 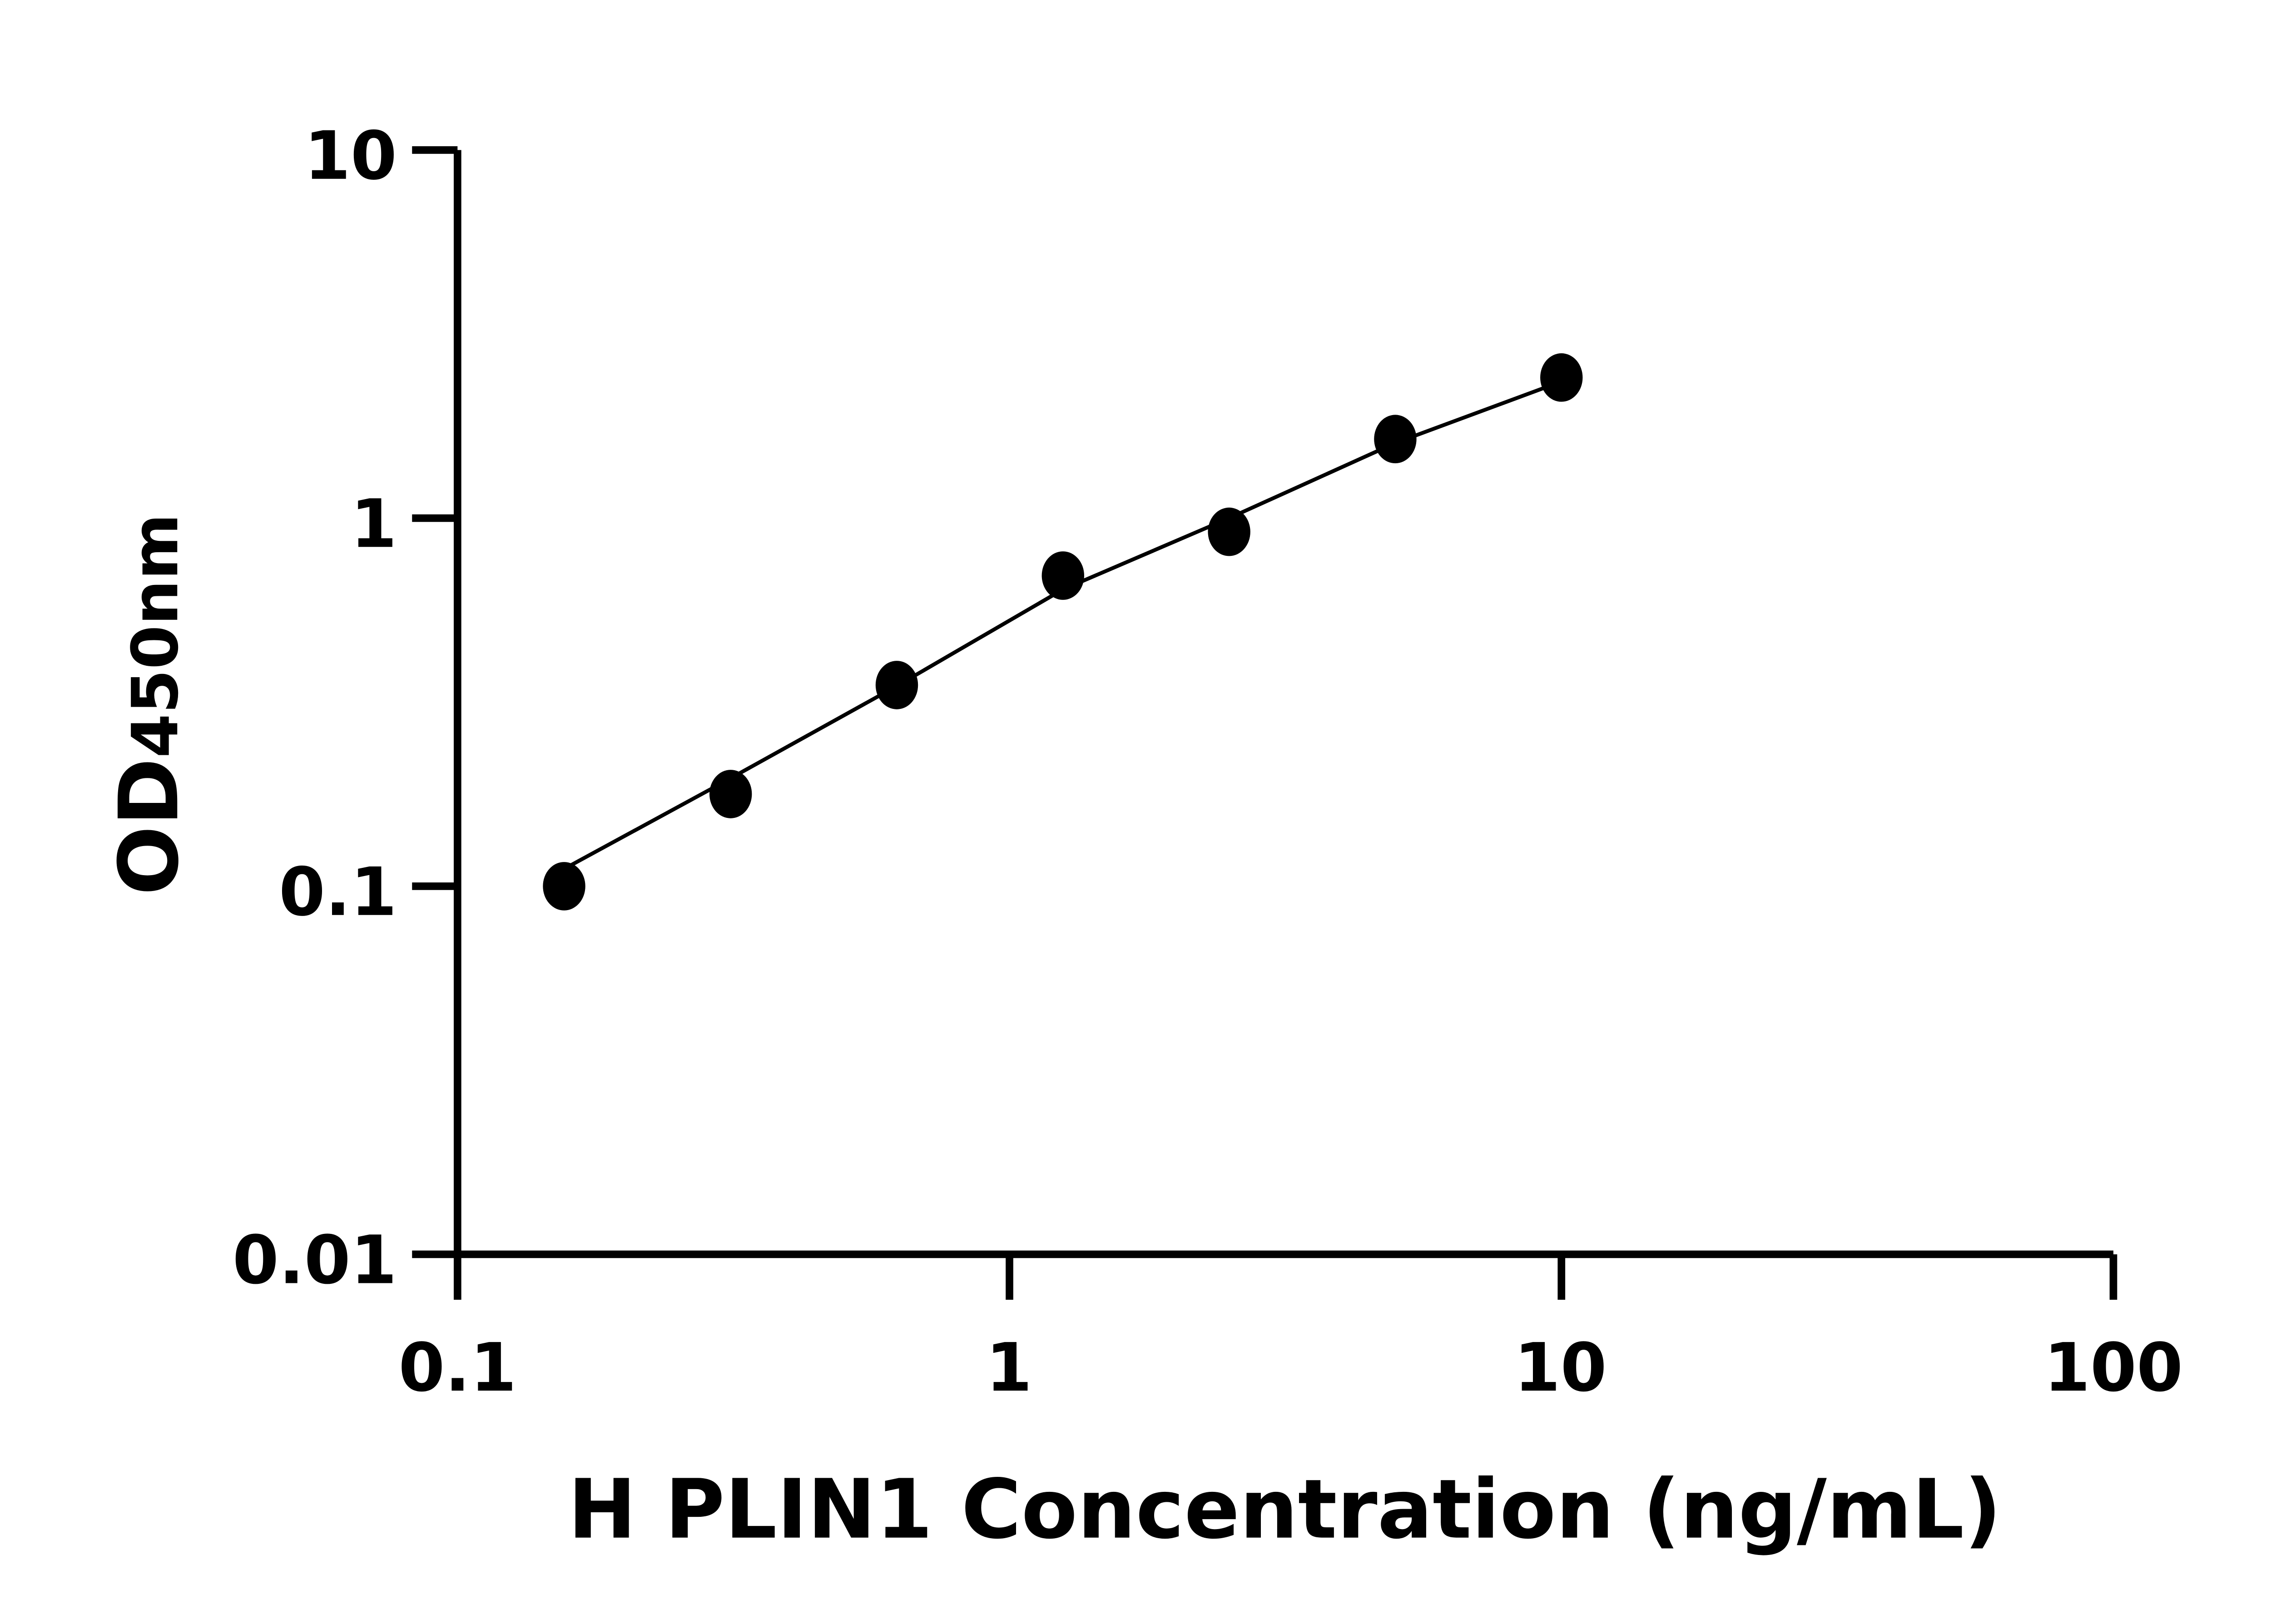 What do you see at coordinates (1009, 1367) in the screenshot?
I see `x-tick-label-1: 1` at bounding box center [1009, 1367].